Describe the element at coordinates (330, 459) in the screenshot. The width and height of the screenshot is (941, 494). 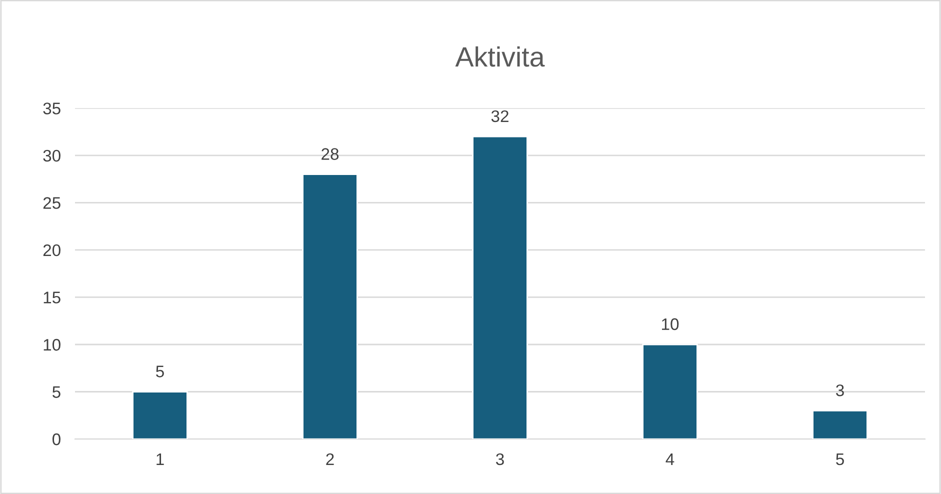
I see `x-tick-label: 2` at that location.